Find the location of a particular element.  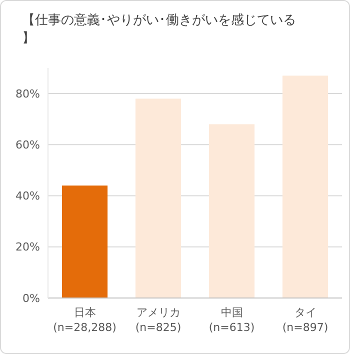

x-tick-label: タイ (n=897) is located at coordinates (305, 320).